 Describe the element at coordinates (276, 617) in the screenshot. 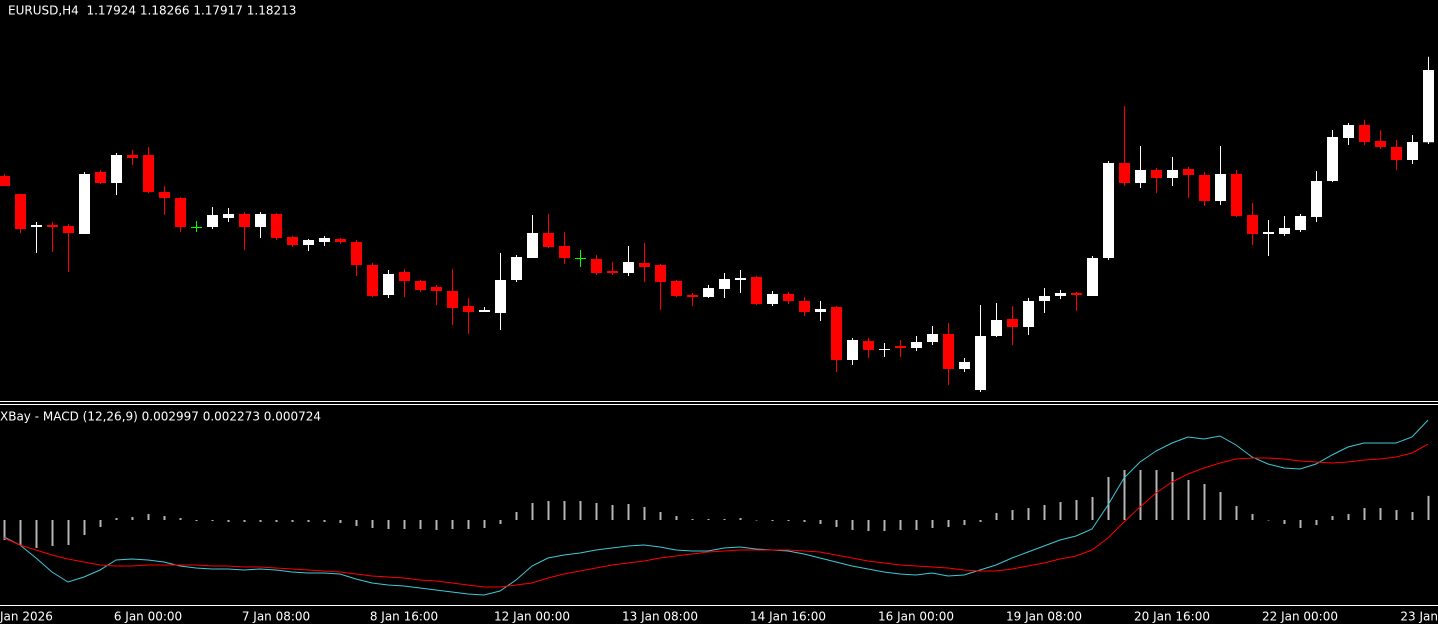

I see `x-tick-label: 7 Jan 08:00` at that location.